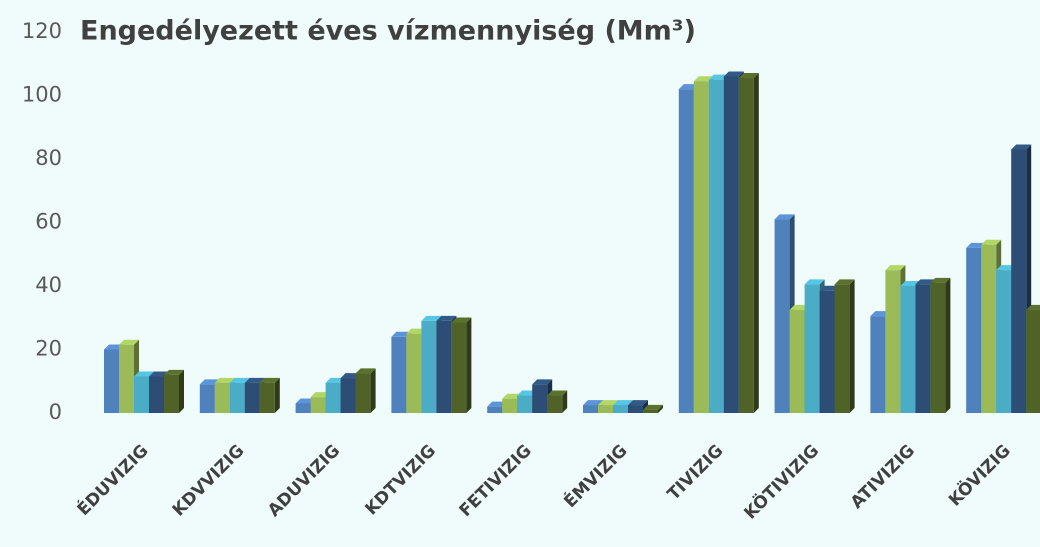  I want to click on x-tick-label: ÉDUVIZIG, so click(112, 480).